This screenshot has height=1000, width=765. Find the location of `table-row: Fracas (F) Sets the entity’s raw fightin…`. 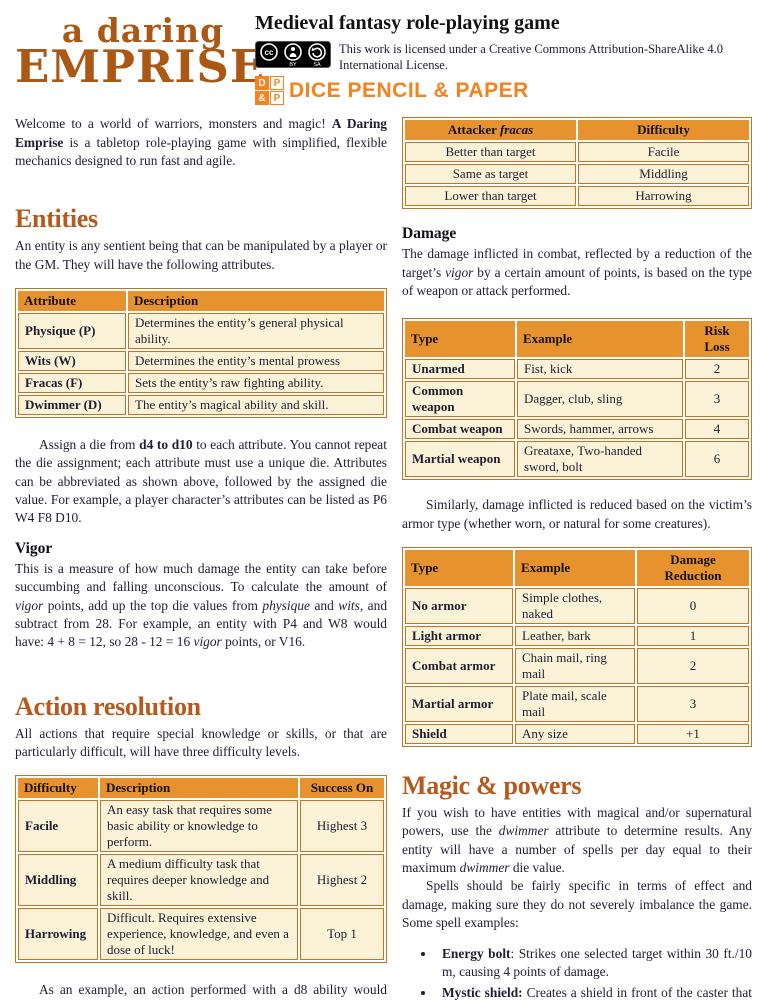

table-row: Fracas (F) Sets the entity’s raw fightin… is located at coordinates (201, 383).